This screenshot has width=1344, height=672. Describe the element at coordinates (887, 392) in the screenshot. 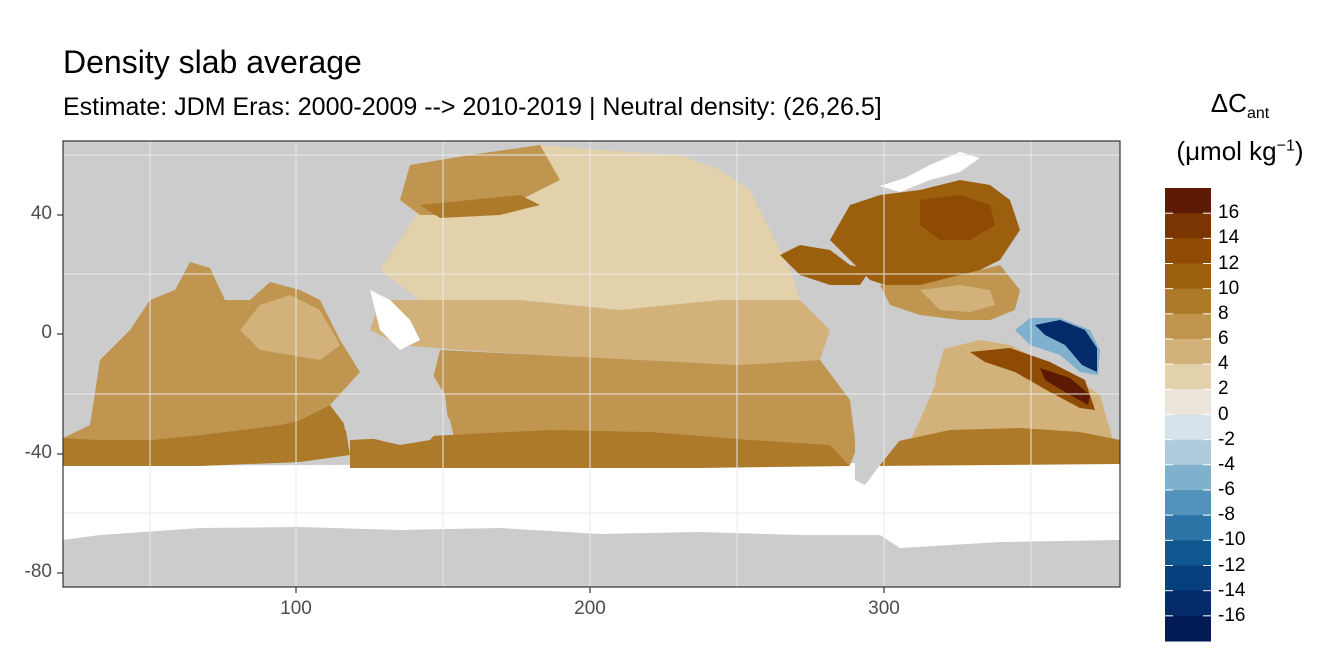

I see `south-america` at that location.